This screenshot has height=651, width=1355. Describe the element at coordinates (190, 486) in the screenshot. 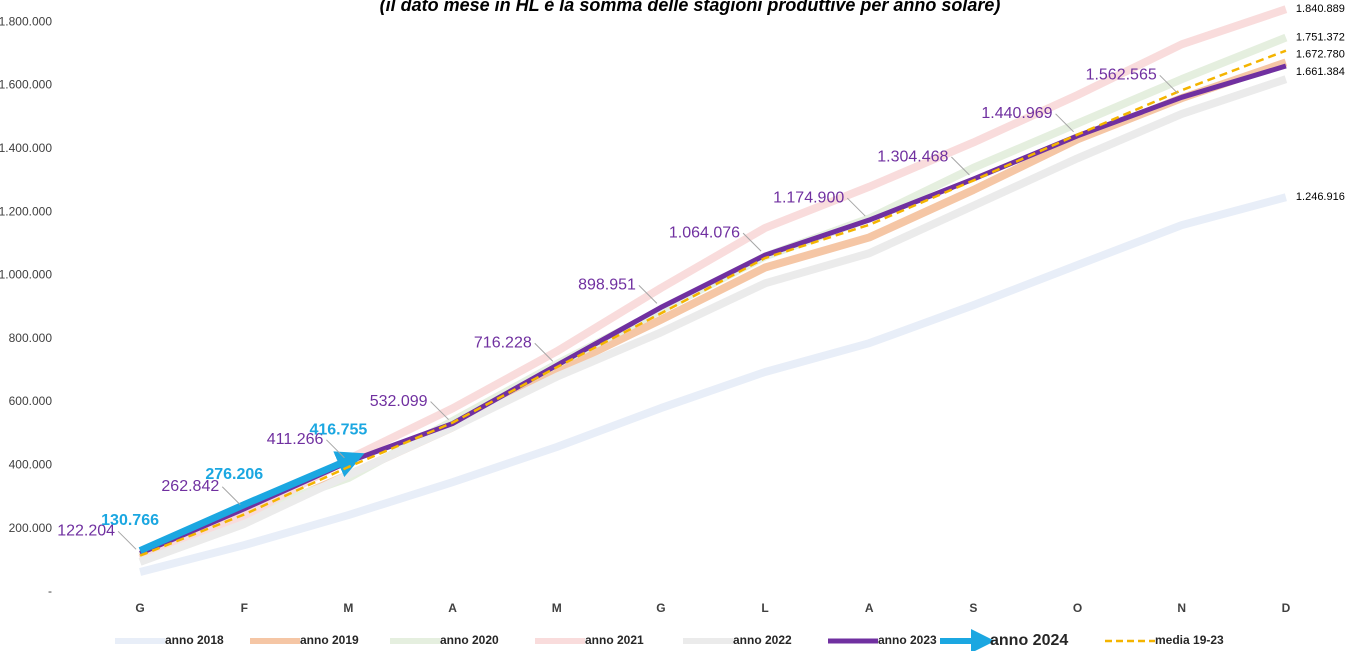

I see `data-label: 262.842` at that location.